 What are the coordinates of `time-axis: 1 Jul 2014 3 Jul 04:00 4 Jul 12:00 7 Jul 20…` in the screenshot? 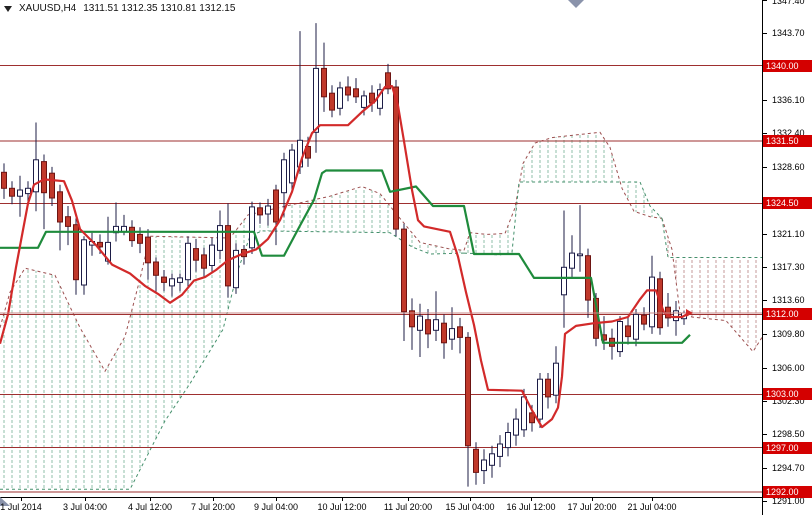 It's located at (381, 506).